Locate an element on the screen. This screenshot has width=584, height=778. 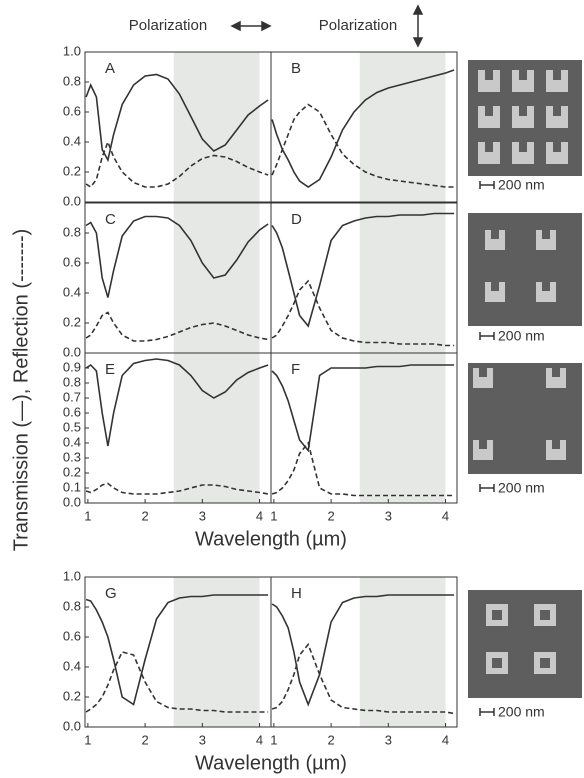
panel-label: H is located at coordinates (296, 593).